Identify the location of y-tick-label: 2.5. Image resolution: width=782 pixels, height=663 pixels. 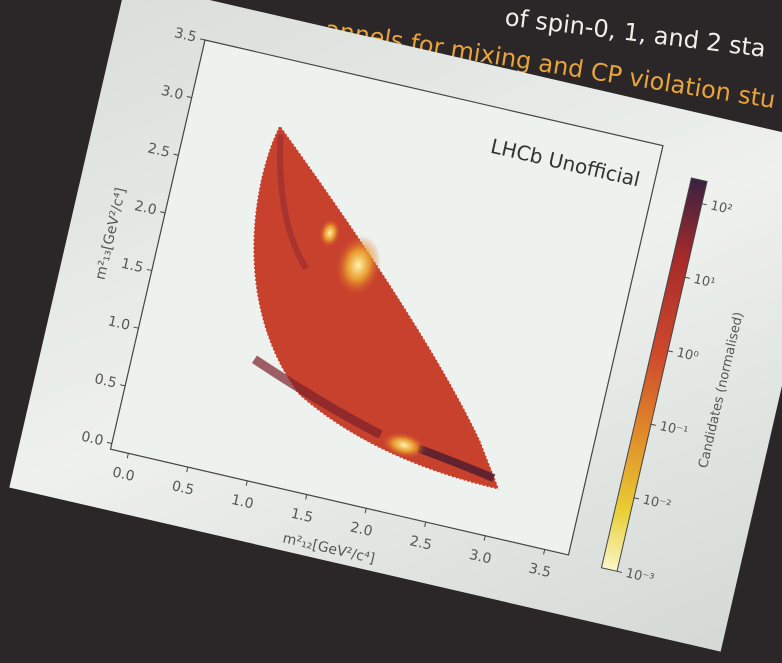
(158, 150).